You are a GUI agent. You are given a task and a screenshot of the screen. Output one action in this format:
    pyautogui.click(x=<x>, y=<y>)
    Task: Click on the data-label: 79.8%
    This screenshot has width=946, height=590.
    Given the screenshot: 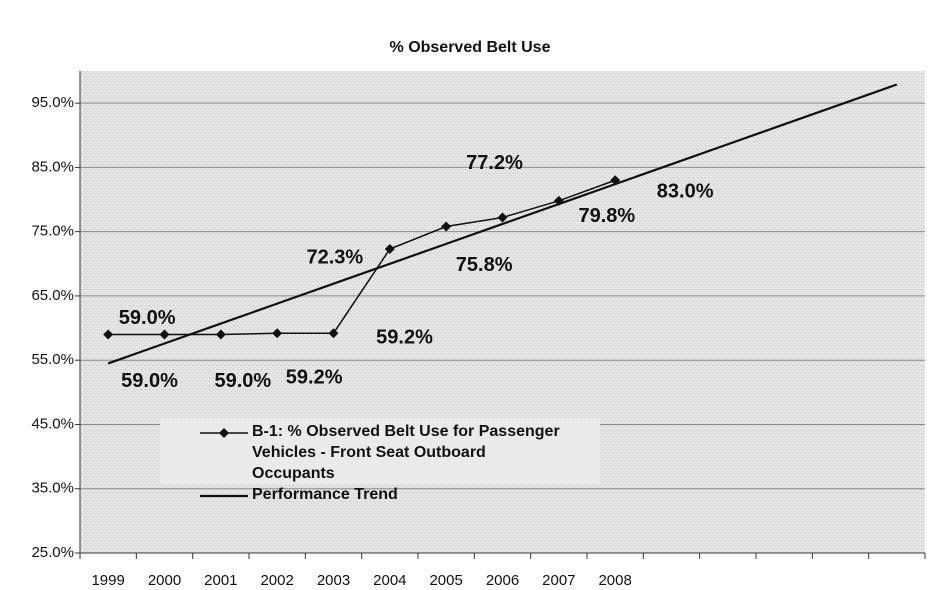 What is the action you would take?
    pyautogui.click(x=606, y=216)
    